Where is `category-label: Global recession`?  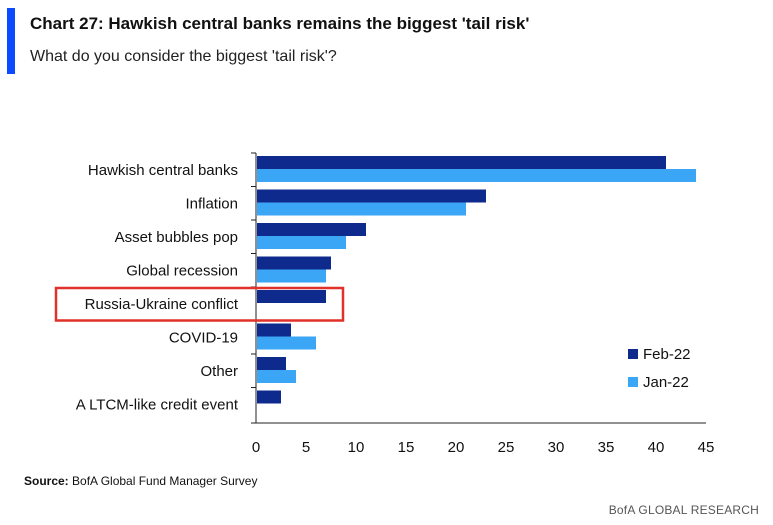
category-label: Global recession is located at coordinates (182, 270).